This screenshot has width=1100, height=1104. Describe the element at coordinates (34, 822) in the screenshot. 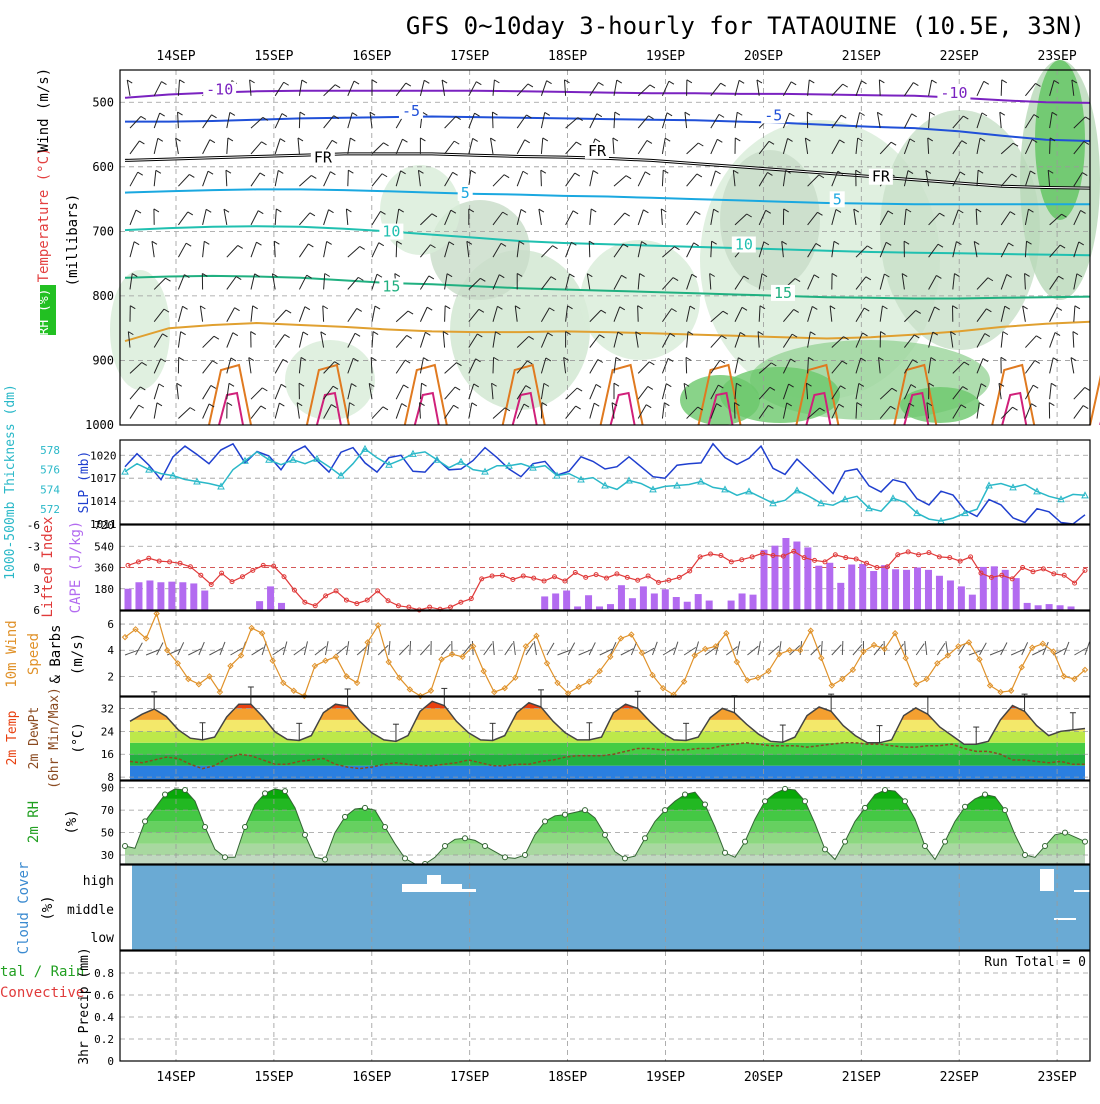

I see `rh-label-a: 2m RH` at that location.